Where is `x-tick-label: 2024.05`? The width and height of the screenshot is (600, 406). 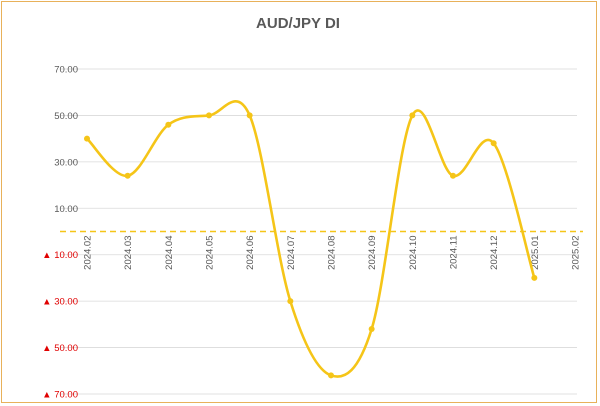 x-tick-label: 2024.05 is located at coordinates (210, 253).